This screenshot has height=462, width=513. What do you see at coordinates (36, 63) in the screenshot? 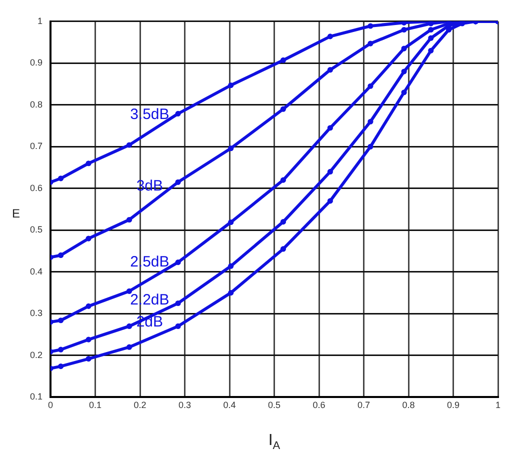
I see `y-tick-label: 0.9` at bounding box center [36, 63].